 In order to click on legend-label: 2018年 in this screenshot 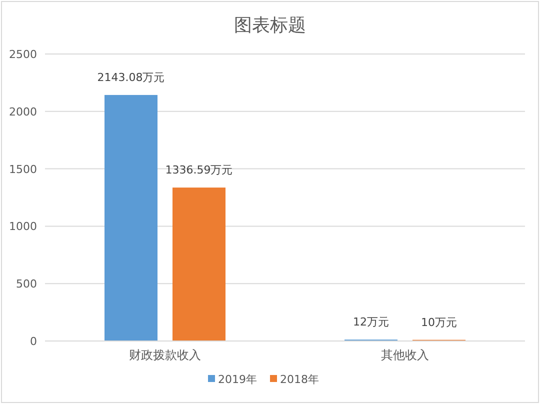, I will do `click(299, 379)`.